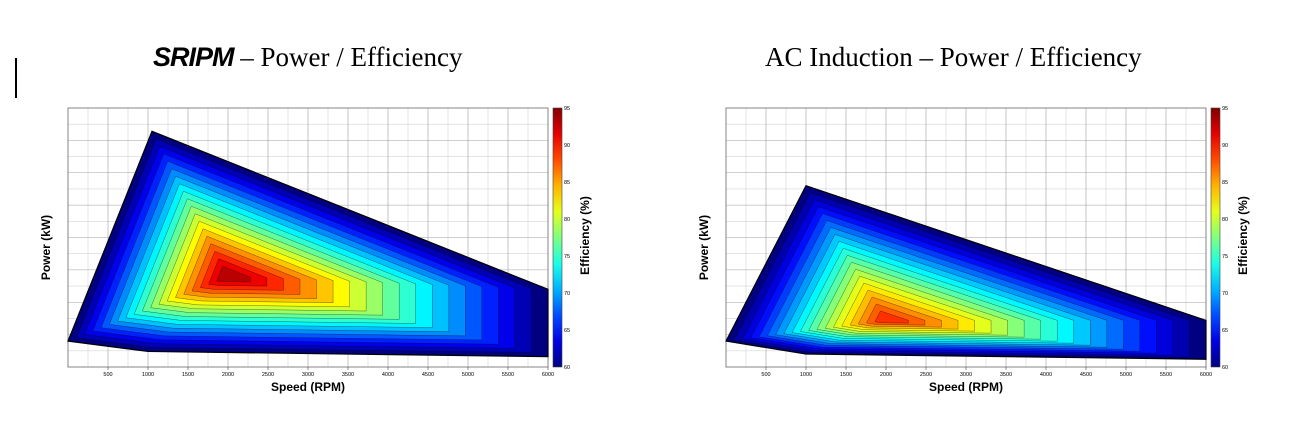 The image size is (1289, 444). I want to click on text-cursor, so click(16, 78).